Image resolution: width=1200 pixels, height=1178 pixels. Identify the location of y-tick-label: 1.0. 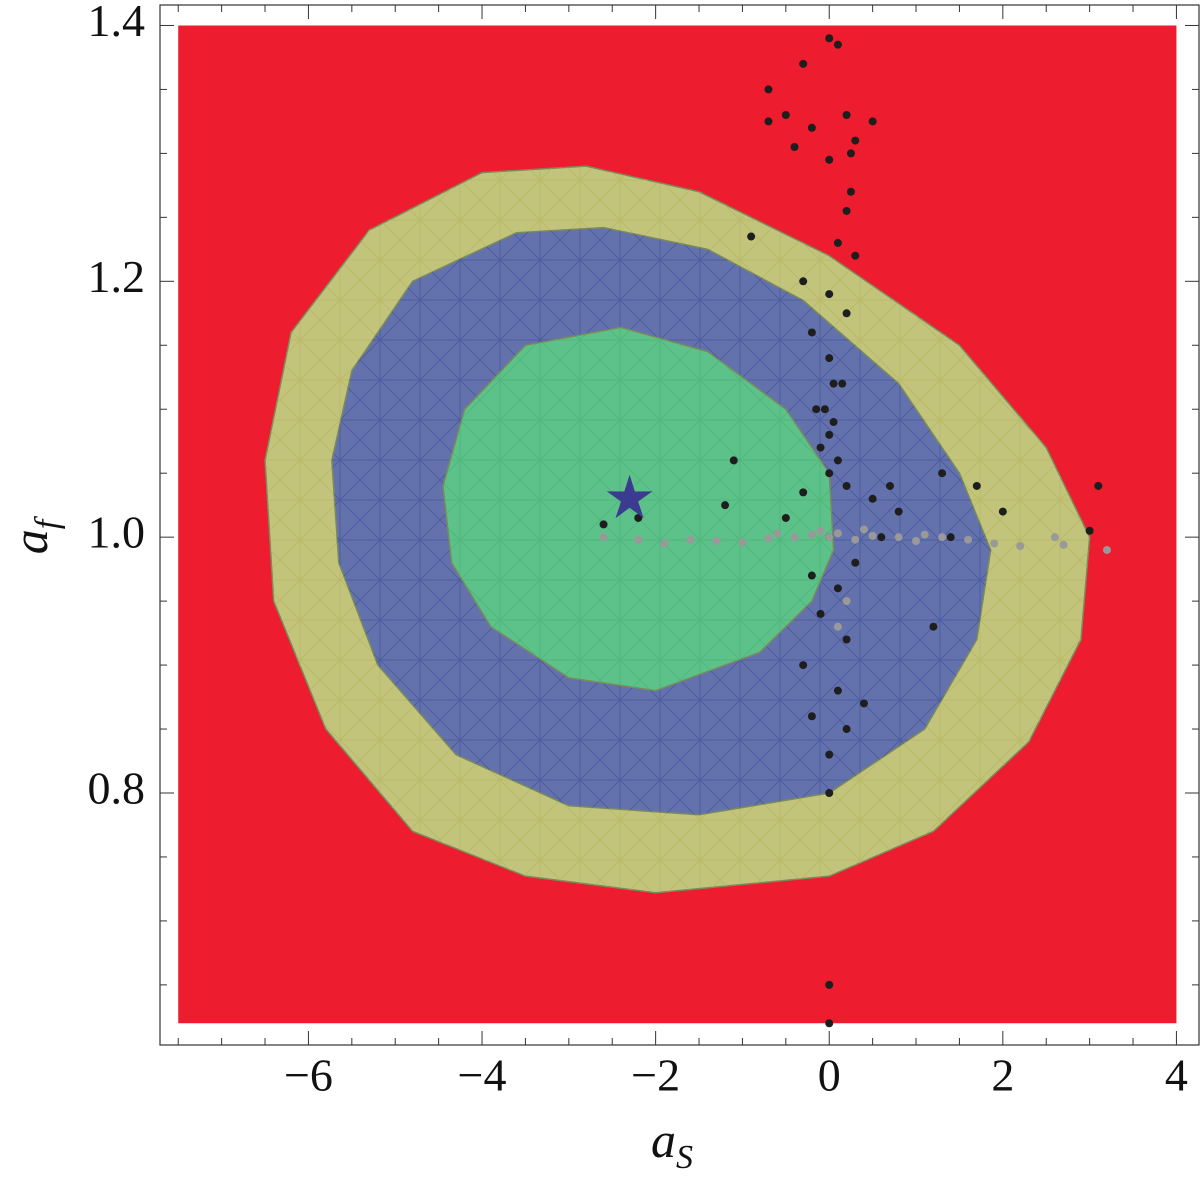
(117, 532).